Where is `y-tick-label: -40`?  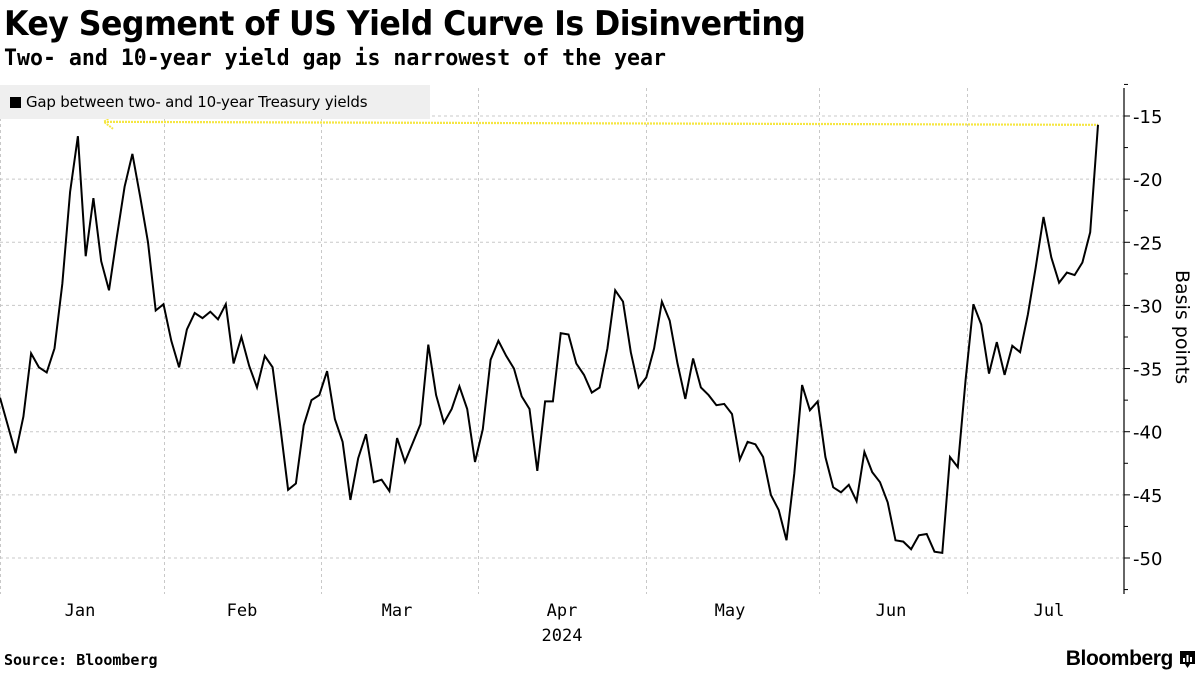 y-tick-label: -40 is located at coordinates (1147, 433).